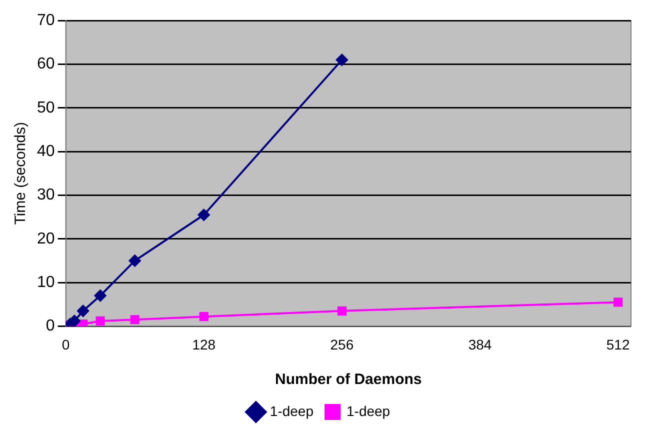  Describe the element at coordinates (50, 326) in the screenshot. I see `y-tick-label: 0` at that location.